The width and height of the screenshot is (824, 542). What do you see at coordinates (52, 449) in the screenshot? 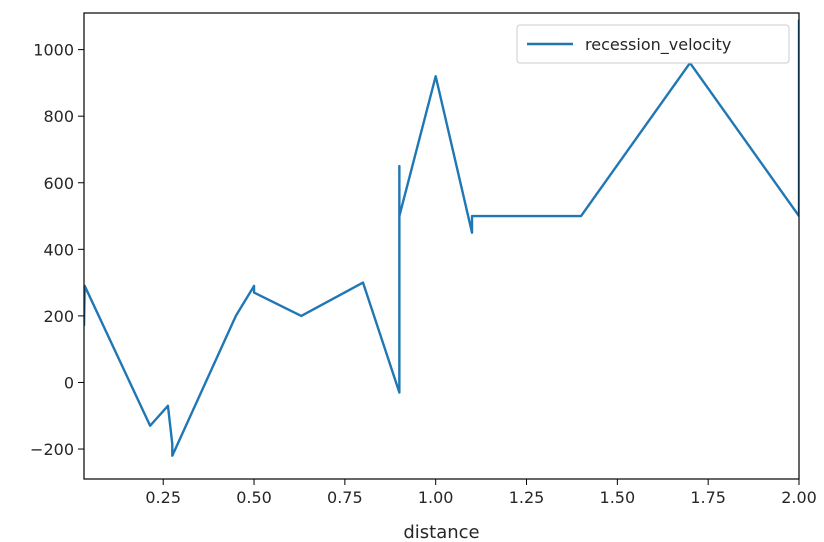
I see `y-tick-label: −200` at bounding box center [52, 449].